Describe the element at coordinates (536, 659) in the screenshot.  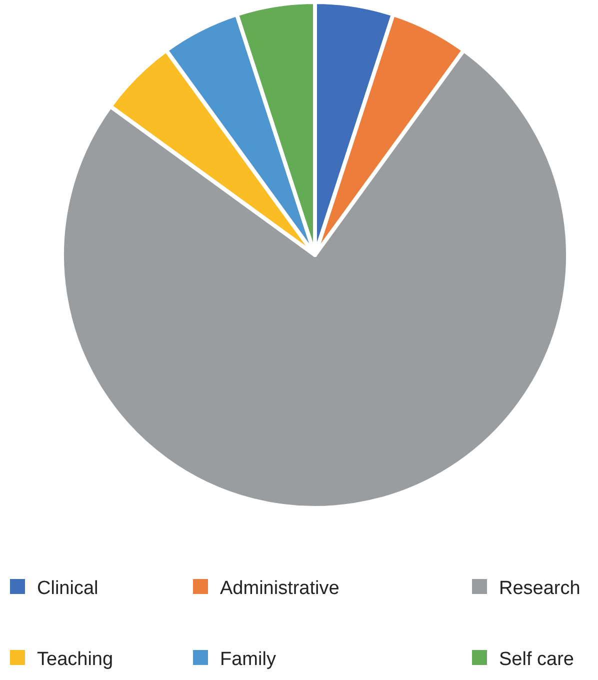
I see `legend-label: Self care` at that location.